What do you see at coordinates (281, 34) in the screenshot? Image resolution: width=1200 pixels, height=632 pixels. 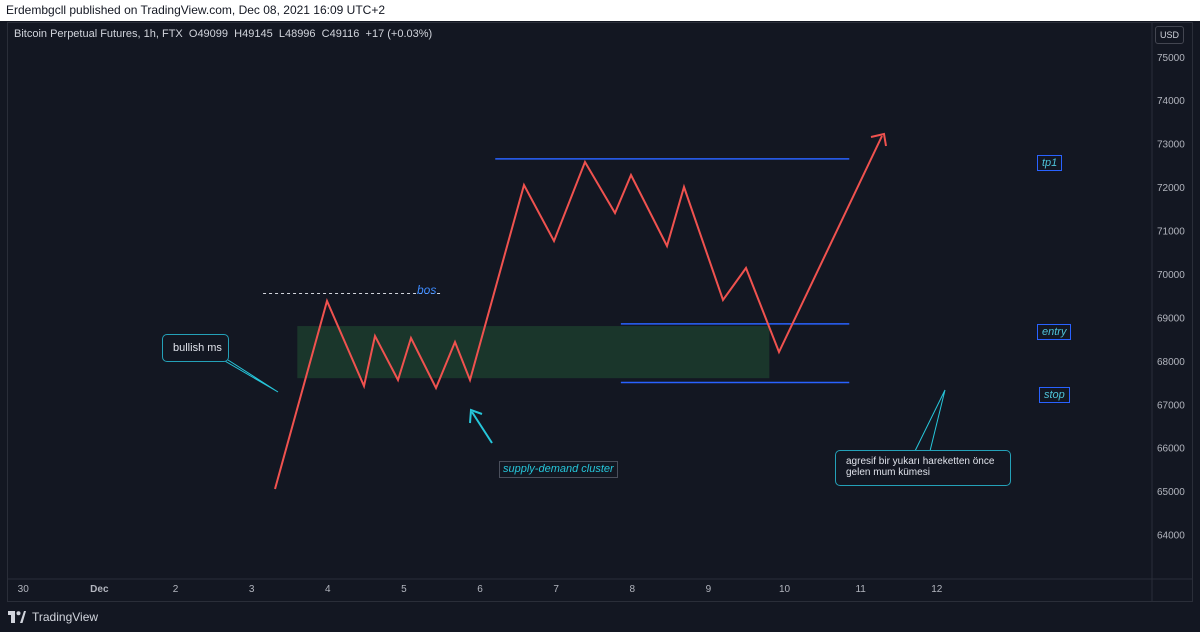 I see `low-label: L` at bounding box center [281, 34].